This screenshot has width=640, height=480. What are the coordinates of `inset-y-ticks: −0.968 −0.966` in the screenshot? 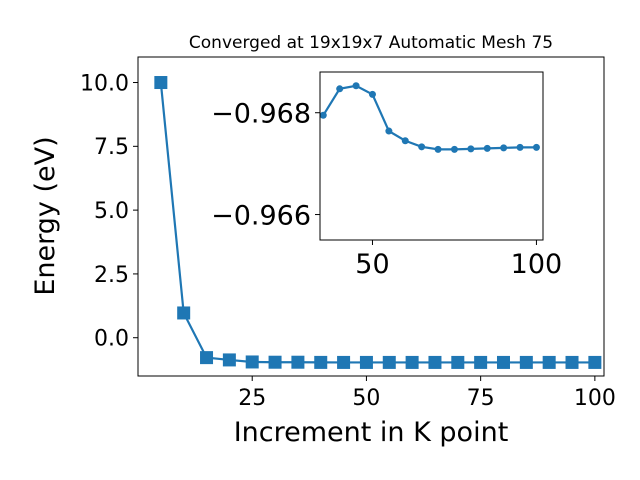 It's located at (265, 164).